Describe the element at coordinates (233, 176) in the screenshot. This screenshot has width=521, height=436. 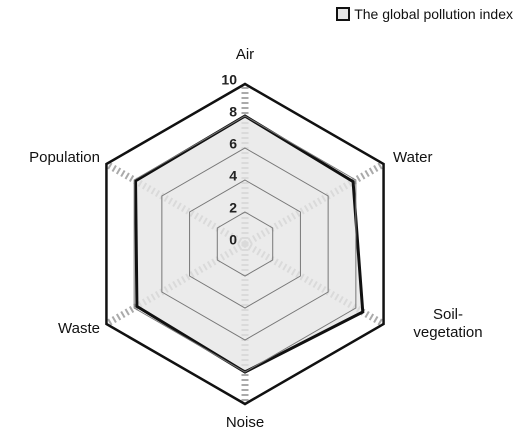
I see `r-tick-label: 4` at that location.